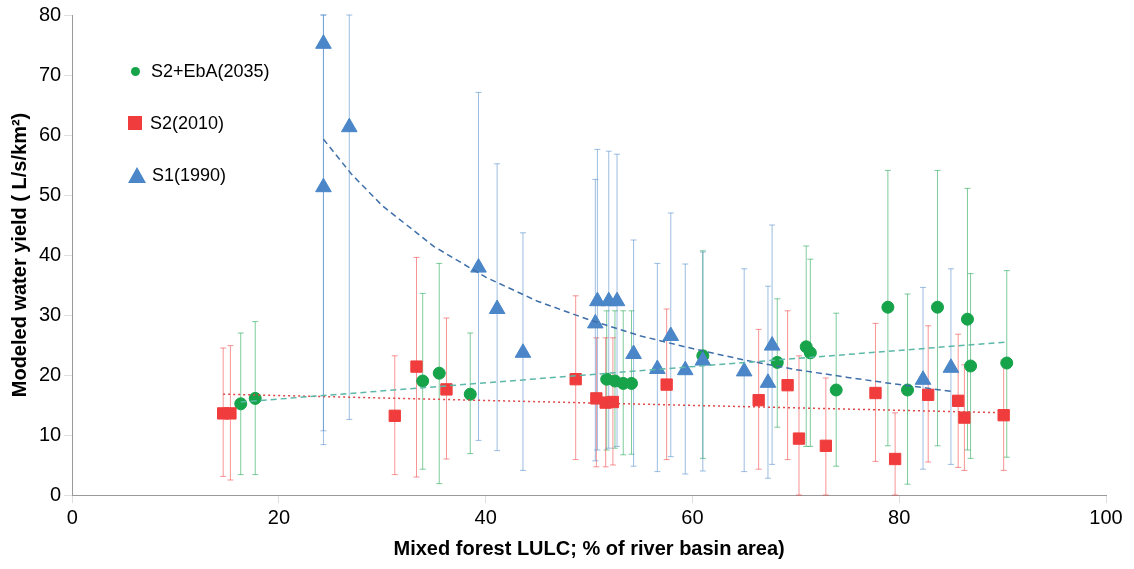 This screenshot has width=1134, height=569. What do you see at coordinates (50, 313) in the screenshot?
I see `y-tick-label: 30` at bounding box center [50, 313].